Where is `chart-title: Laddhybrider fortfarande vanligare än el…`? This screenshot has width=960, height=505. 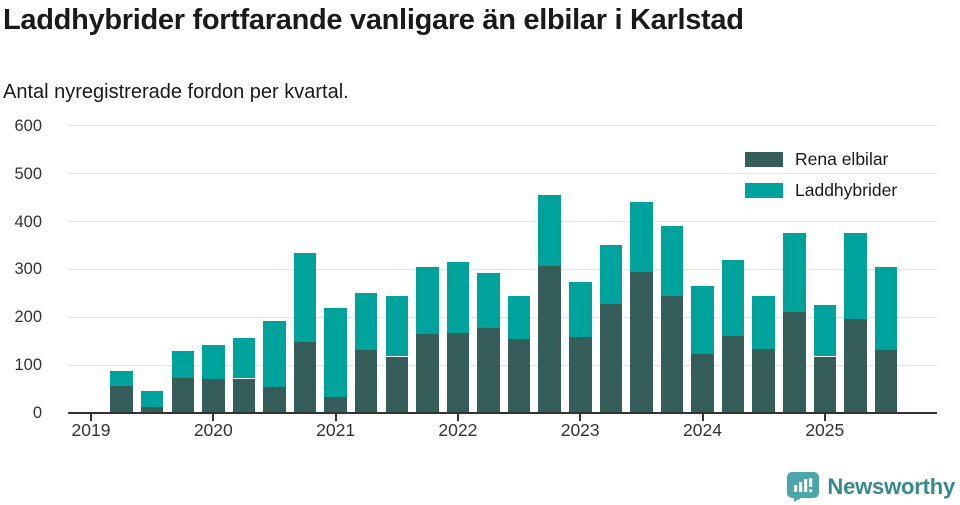 chart-title: Laddhybrider fortfarande vanligare än el… is located at coordinates (373, 20).